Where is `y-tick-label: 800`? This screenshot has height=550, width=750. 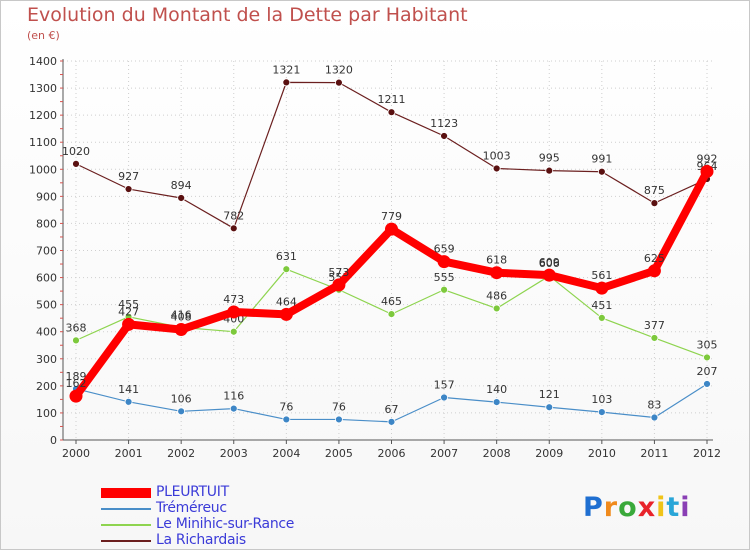
y-tick-label: 800 is located at coordinates (46, 223).